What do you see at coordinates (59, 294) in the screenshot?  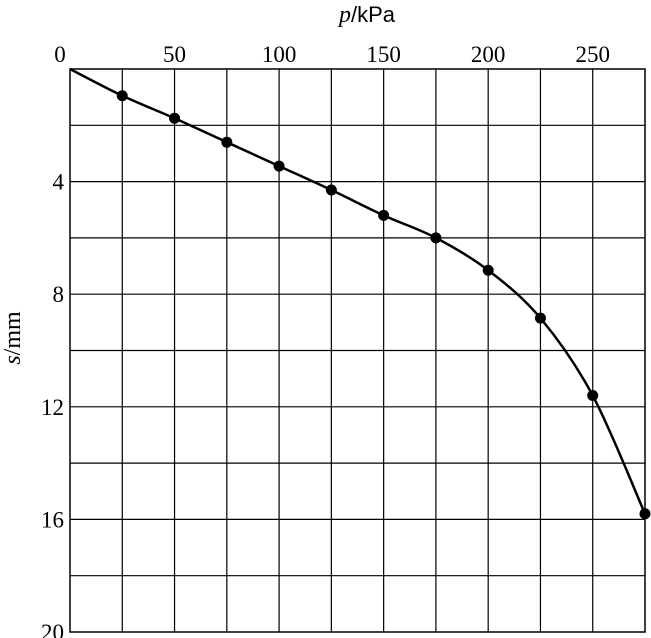 I see `y-tick-label: 8` at bounding box center [59, 294].